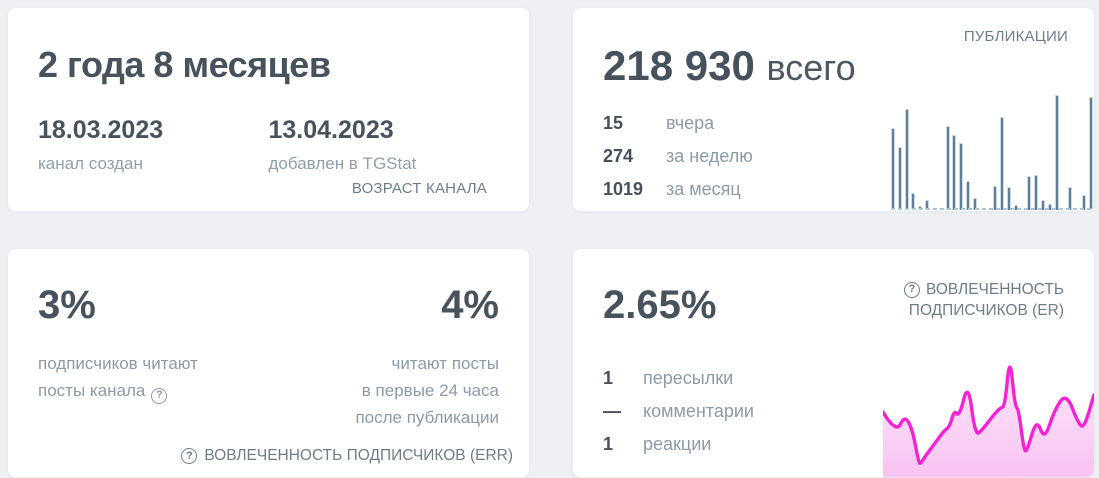 The height and width of the screenshot is (478, 1099). Describe the element at coordinates (811, 67) in the screenshot. I see `publications-total-label: всего` at that location.